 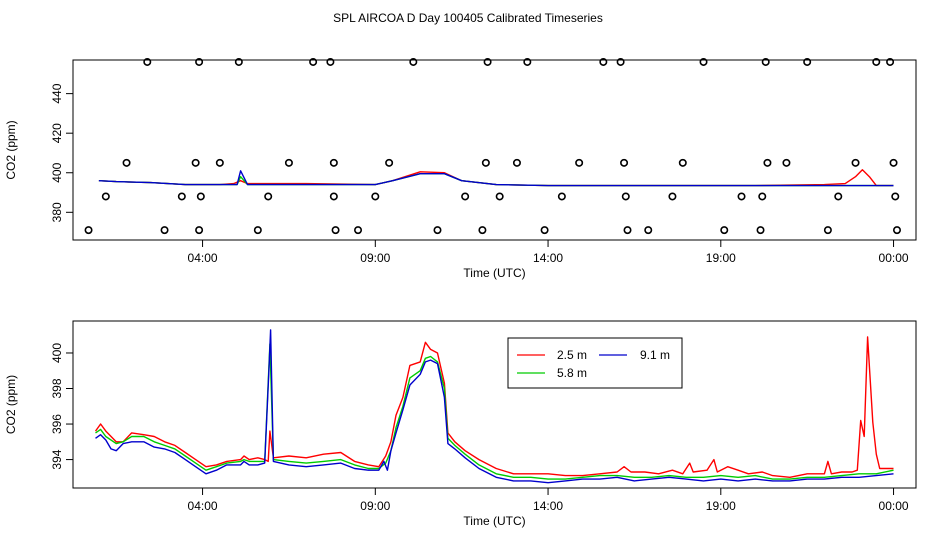 I want to click on bottom-y-tick-label-400: 400, so click(x=57, y=353).